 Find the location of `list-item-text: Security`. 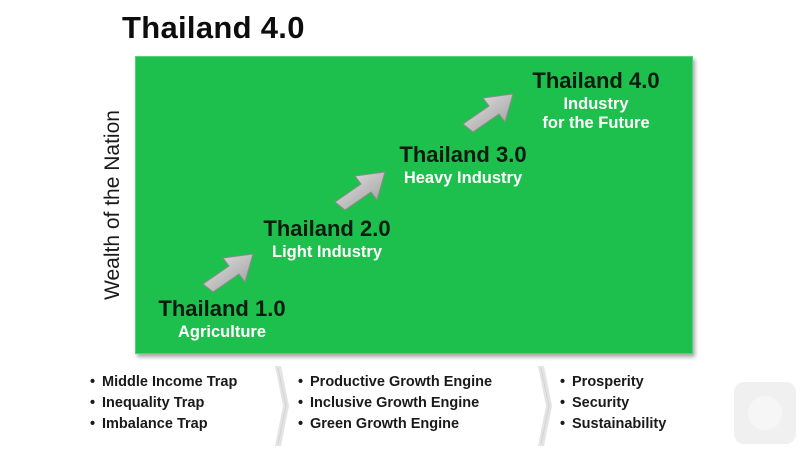

list-item-text: Security is located at coordinates (601, 403).